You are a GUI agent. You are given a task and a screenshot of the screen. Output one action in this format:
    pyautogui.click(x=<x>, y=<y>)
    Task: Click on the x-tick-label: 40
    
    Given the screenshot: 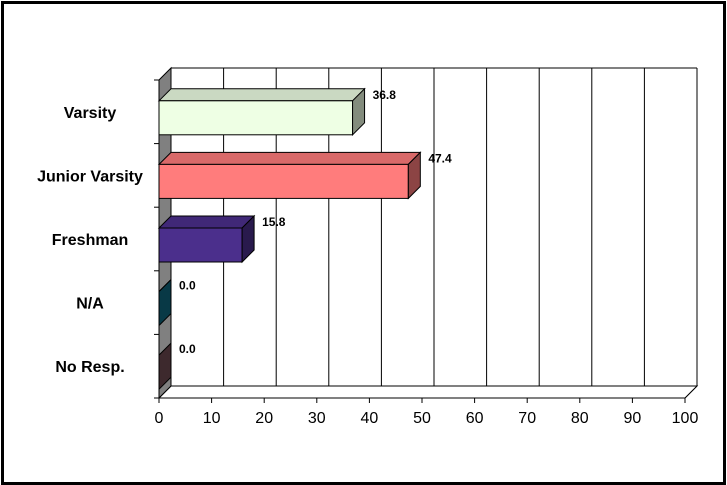 What is the action you would take?
    pyautogui.click(x=370, y=418)
    